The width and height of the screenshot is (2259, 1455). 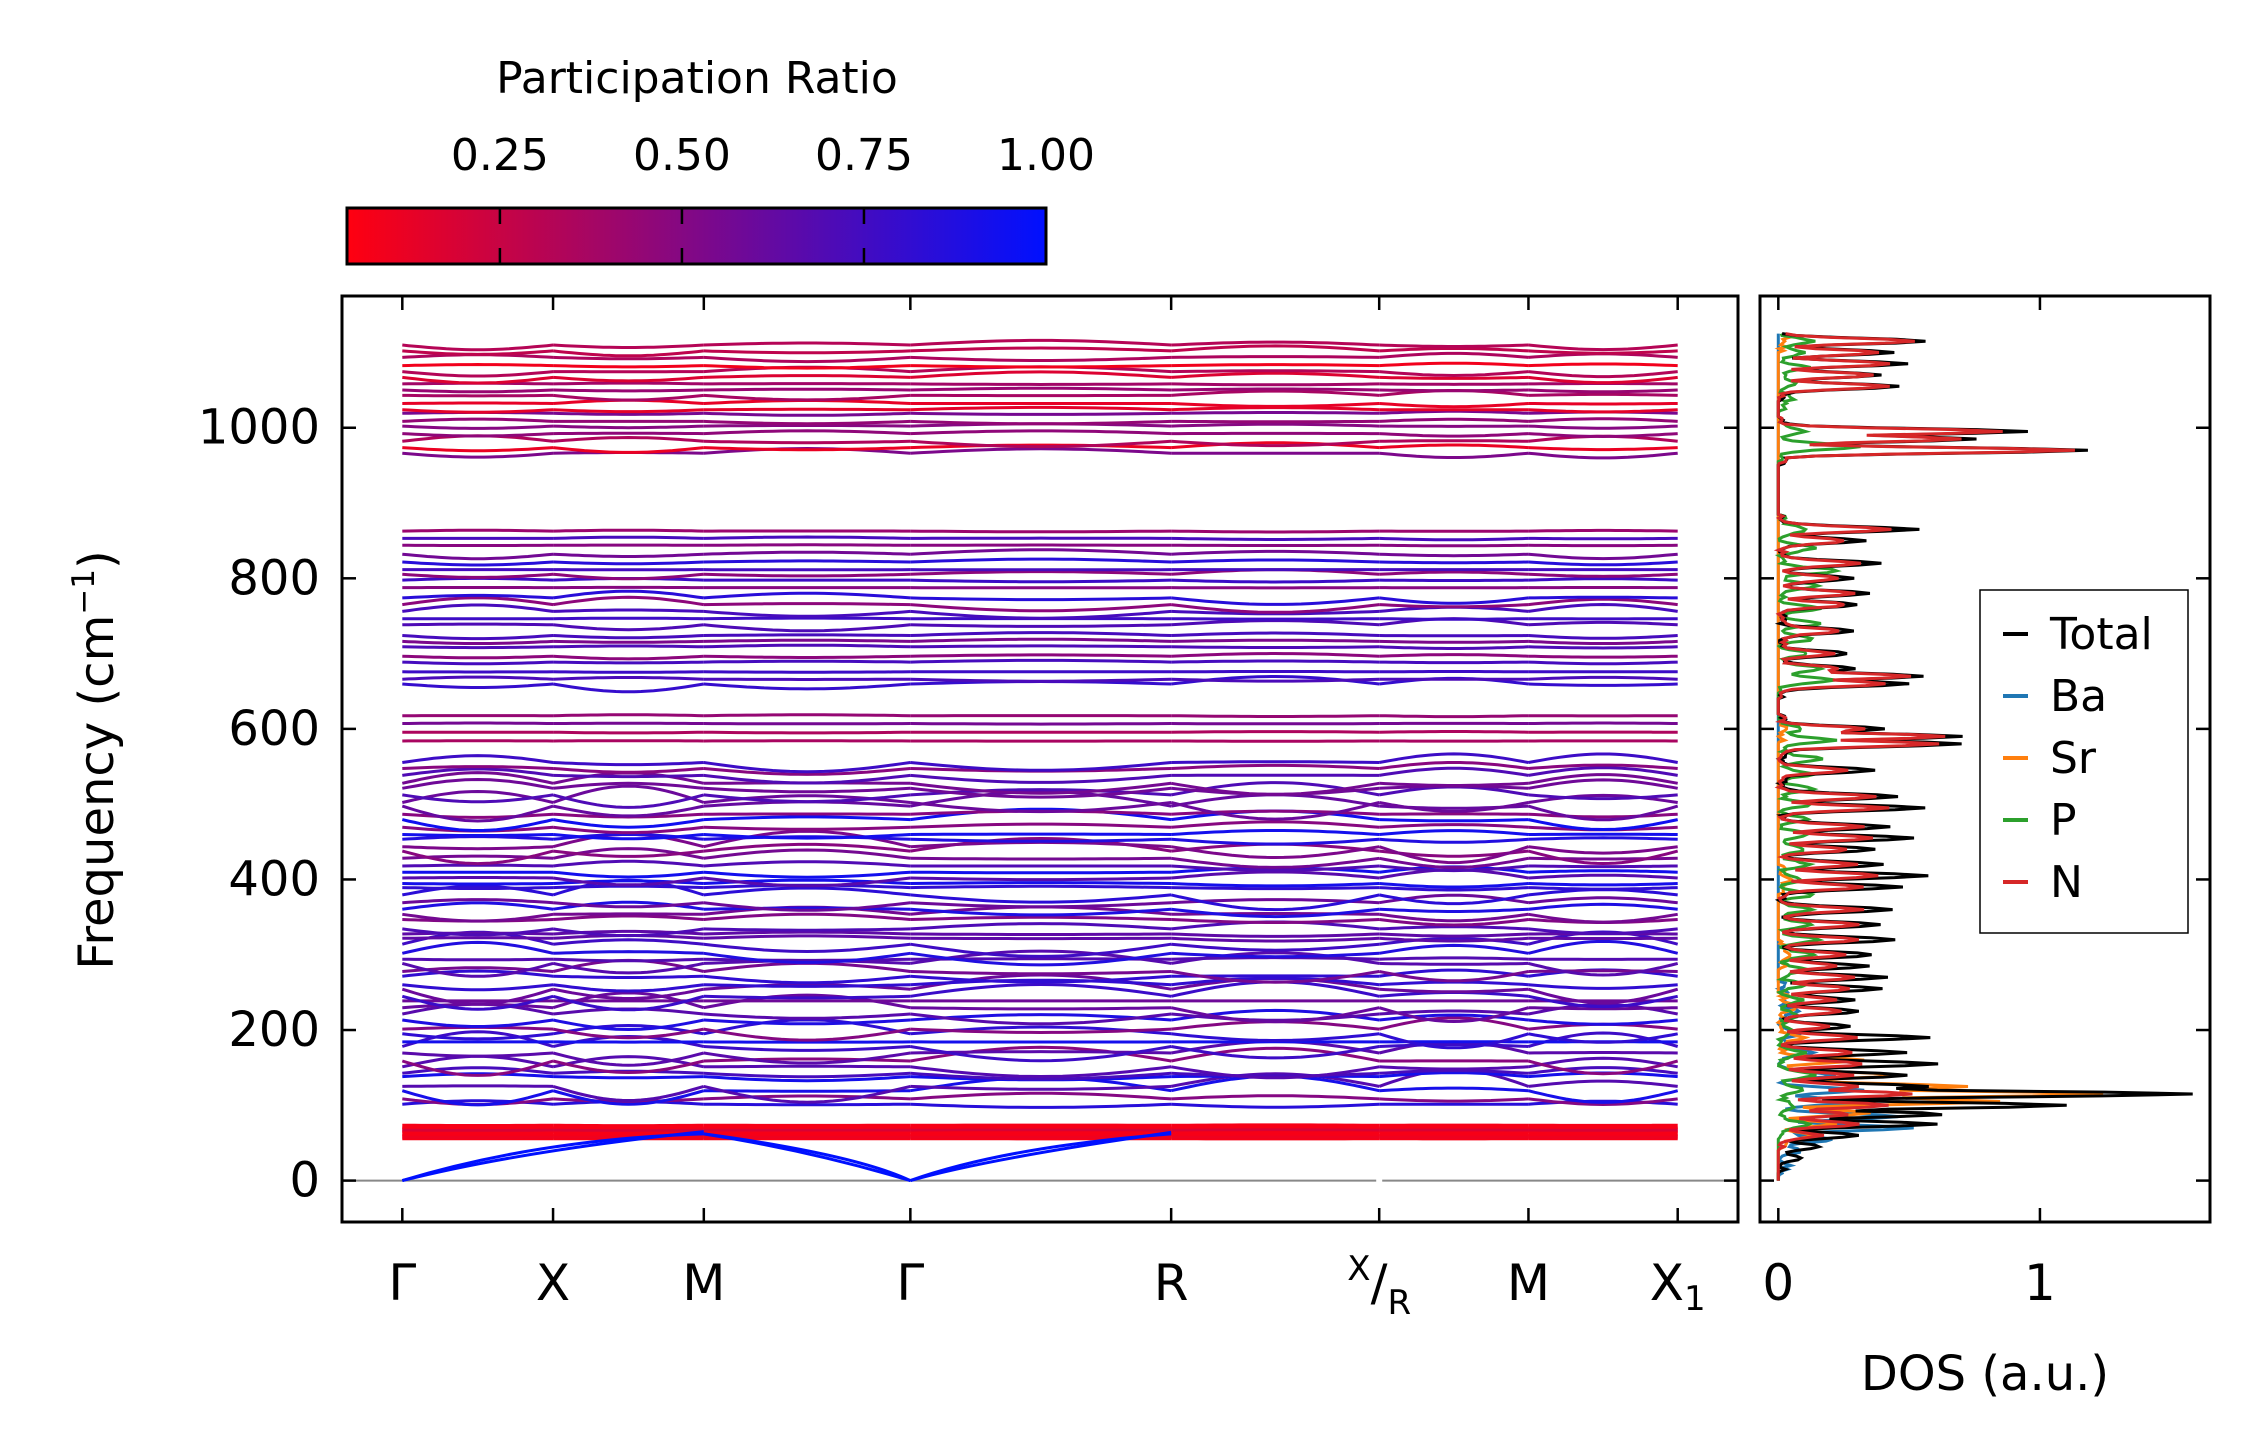 I want to click on band-y-tick-label: 200, so click(x=274, y=1030).